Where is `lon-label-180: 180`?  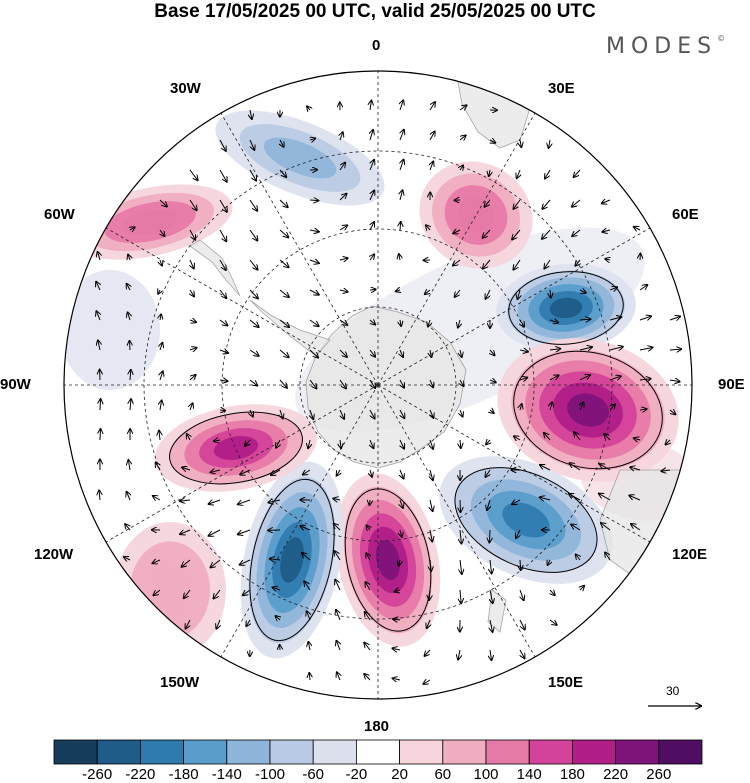 lon-label-180: 180 is located at coordinates (377, 726).